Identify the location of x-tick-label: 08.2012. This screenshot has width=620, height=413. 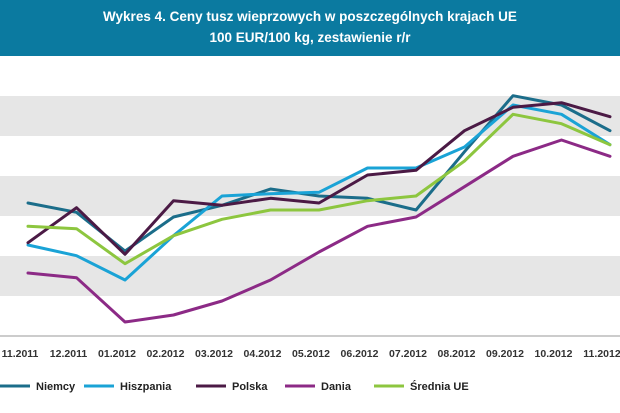
(457, 354).